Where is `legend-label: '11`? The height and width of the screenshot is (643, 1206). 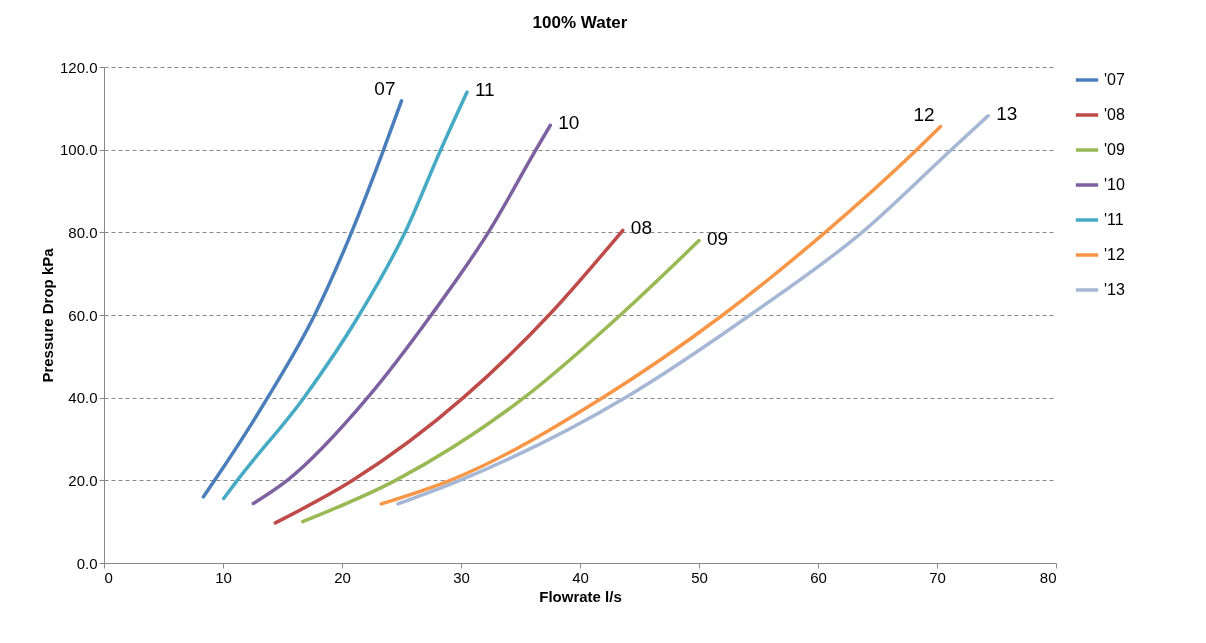 legend-label: '11 is located at coordinates (1114, 219).